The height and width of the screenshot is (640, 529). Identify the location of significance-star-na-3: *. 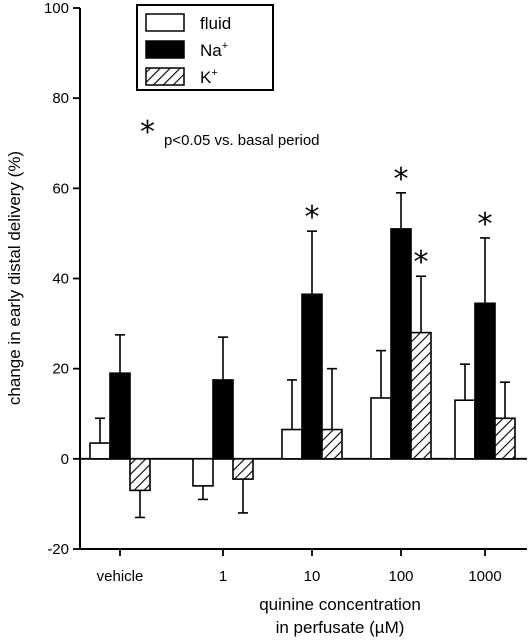
(401, 179).